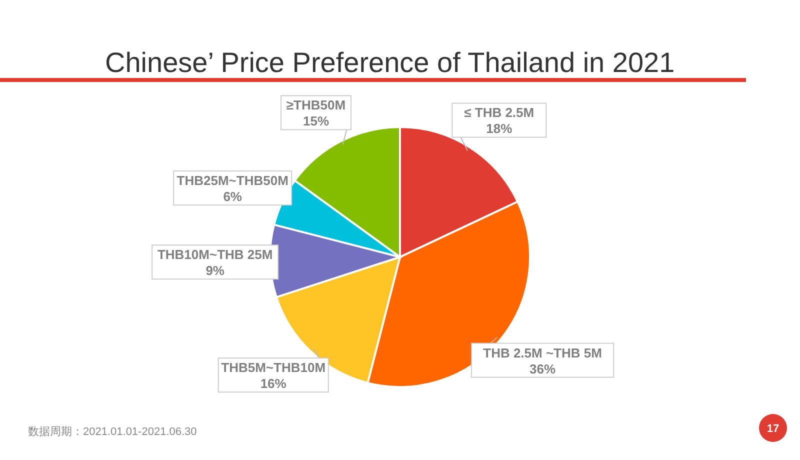 This screenshot has height=460, width=800. What do you see at coordinates (499, 128) in the screenshot?
I see `data-label: 18%` at bounding box center [499, 128].